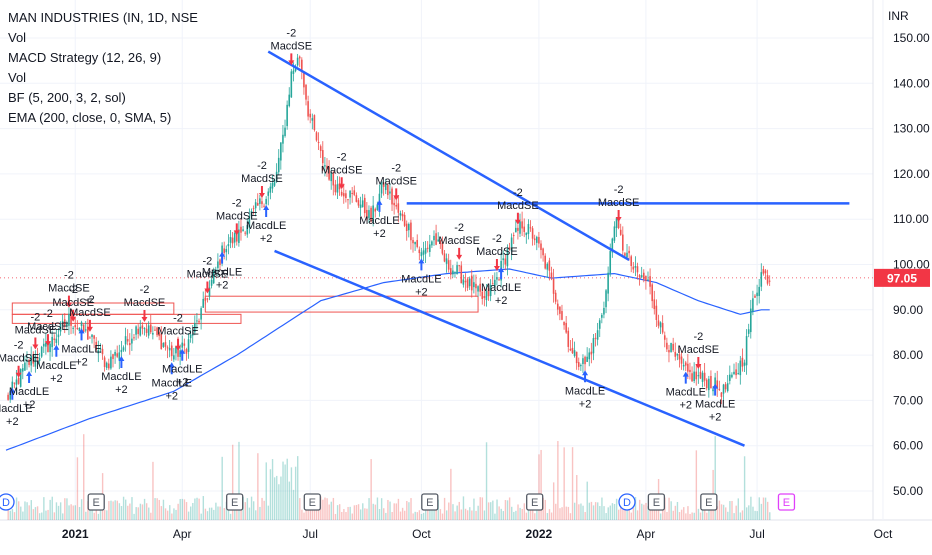  Describe the element at coordinates (85, 57) in the screenshot. I see `indicator-macd-strategy: MACD Strategy (12, 26, 9)` at that location.